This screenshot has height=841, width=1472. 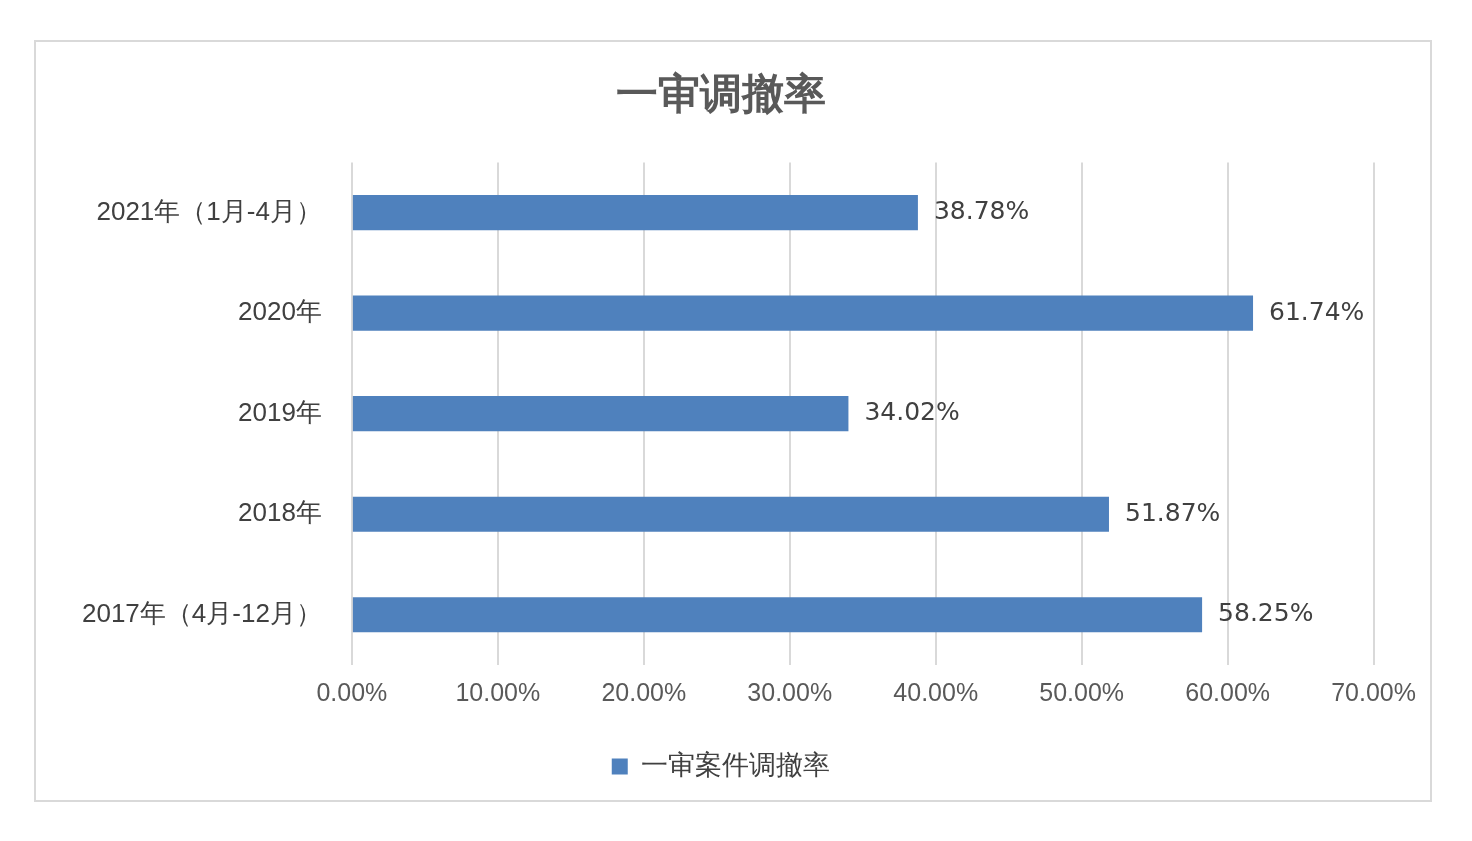 What do you see at coordinates (1317, 311) in the screenshot?
I see `data-label: 61.74%` at bounding box center [1317, 311].